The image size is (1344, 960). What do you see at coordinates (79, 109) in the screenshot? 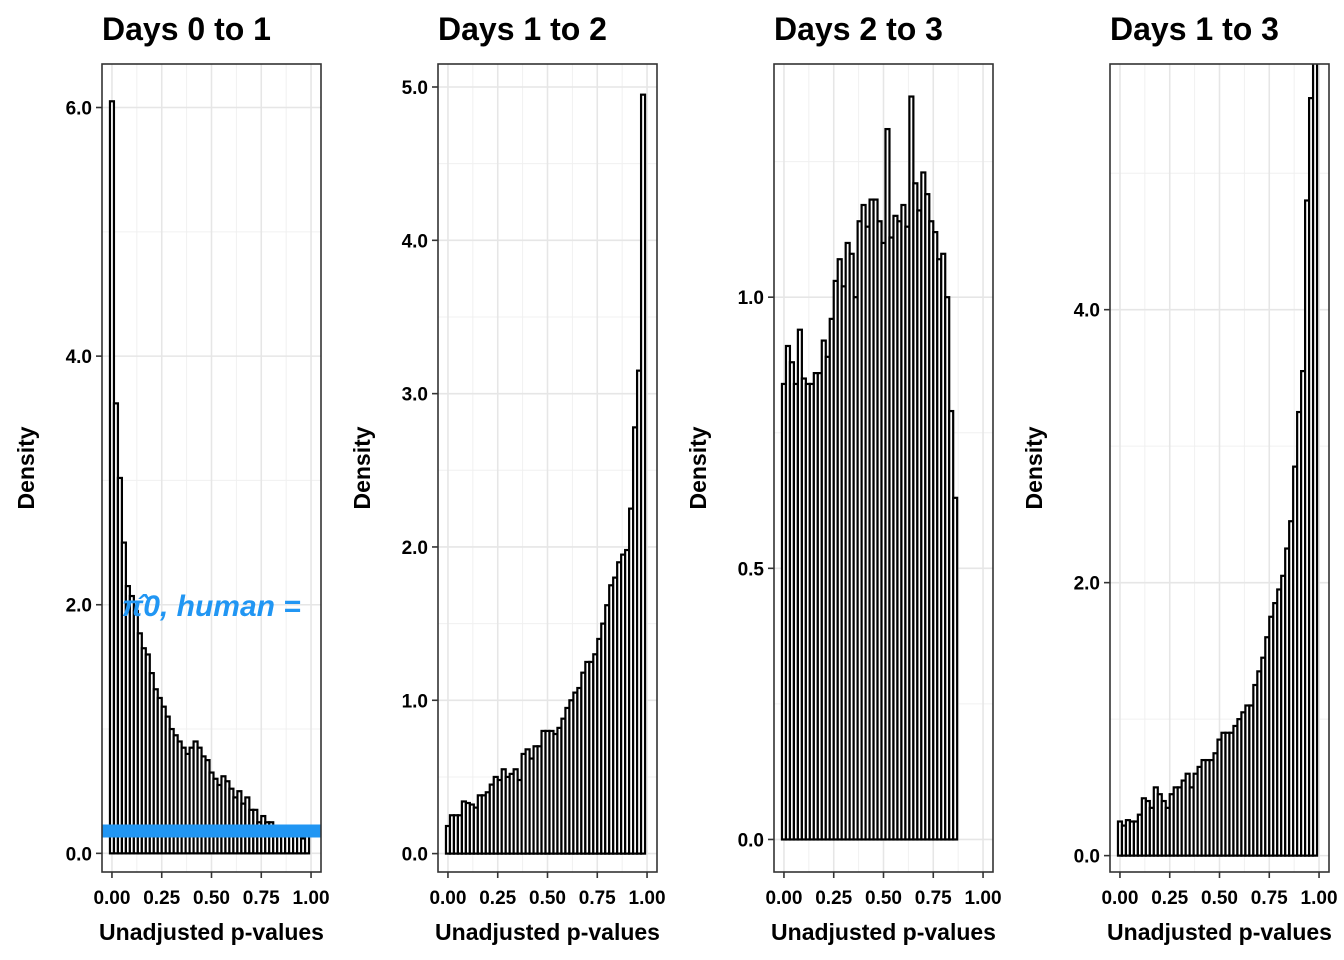
I see `y-tick-label: 6.0` at bounding box center [79, 109].